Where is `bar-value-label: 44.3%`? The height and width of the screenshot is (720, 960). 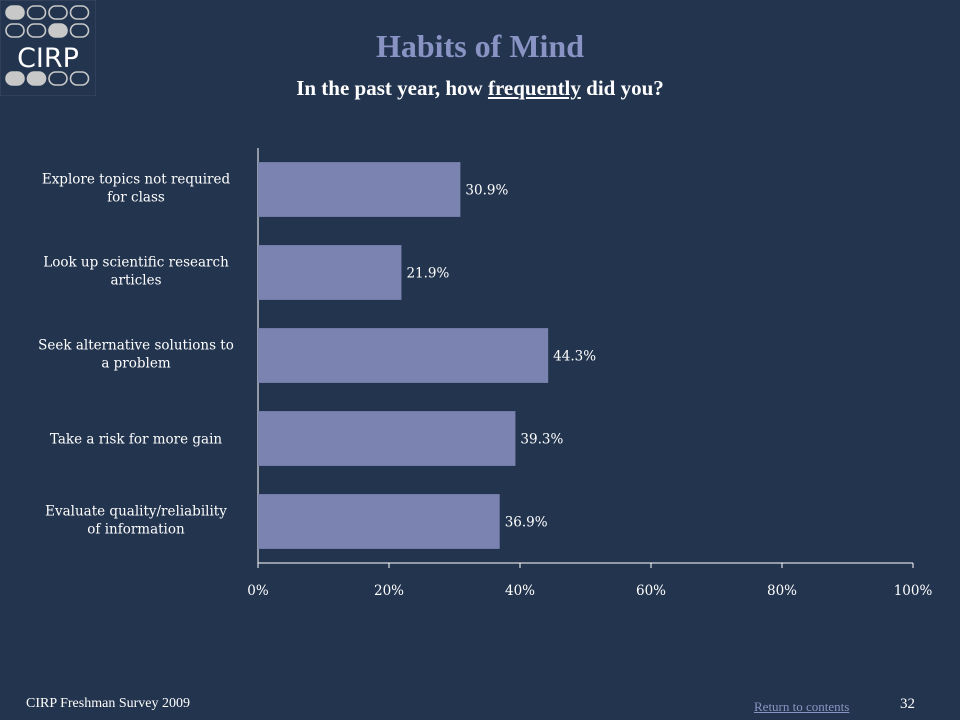 bar-value-label: 44.3% is located at coordinates (574, 357).